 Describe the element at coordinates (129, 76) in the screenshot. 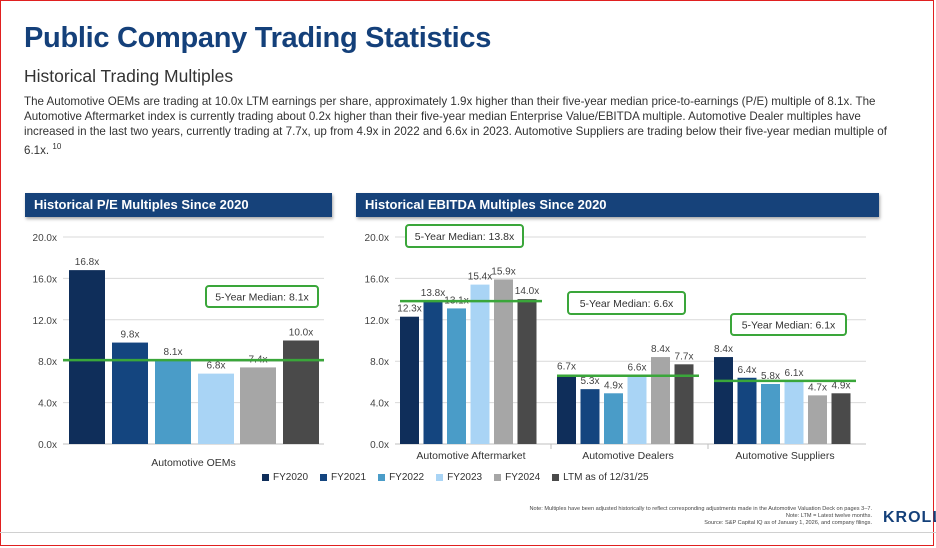

I see `page-subtitle: Historical Trading Multiples` at that location.